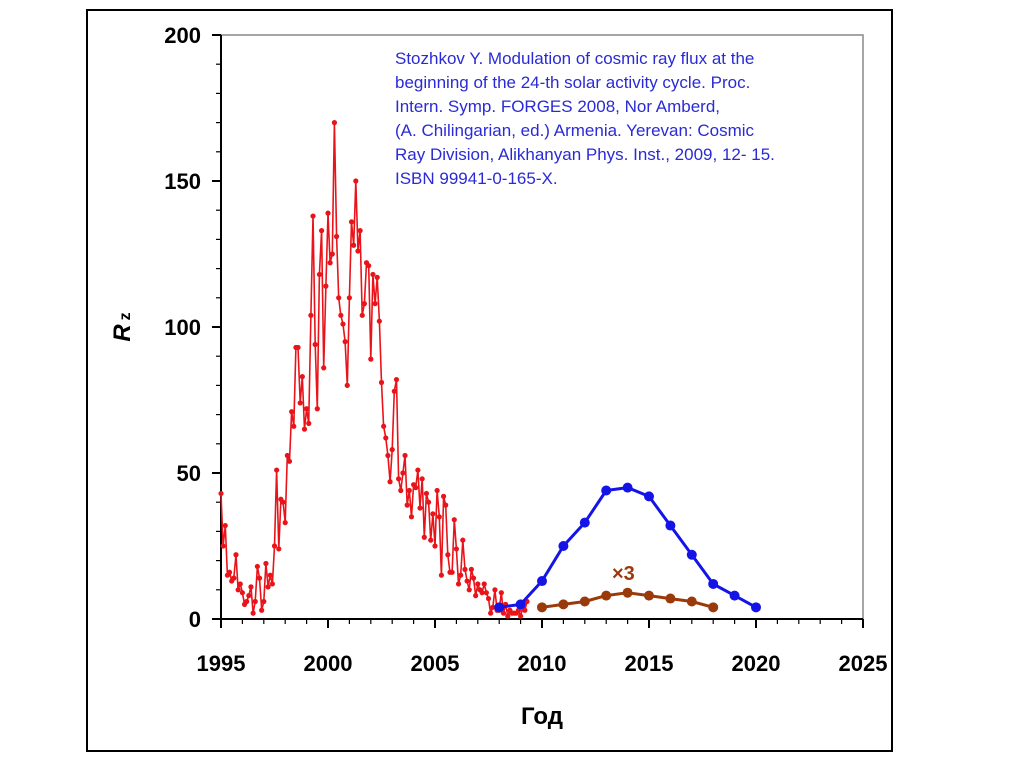  I want to click on y-axis-title: Rz, so click(122, 326).